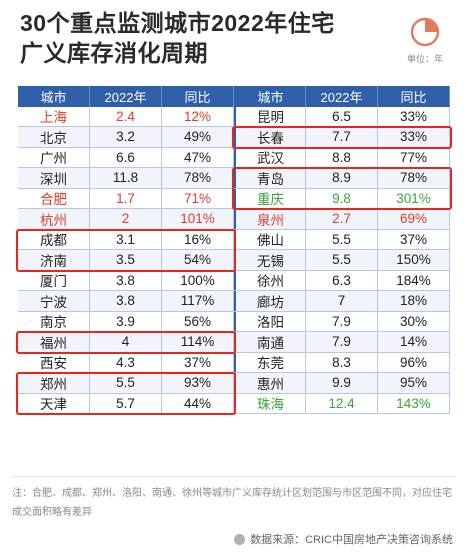 The width and height of the screenshot is (467, 560). Describe the element at coordinates (54, 260) in the screenshot. I see `city-cell: 济南` at that location.